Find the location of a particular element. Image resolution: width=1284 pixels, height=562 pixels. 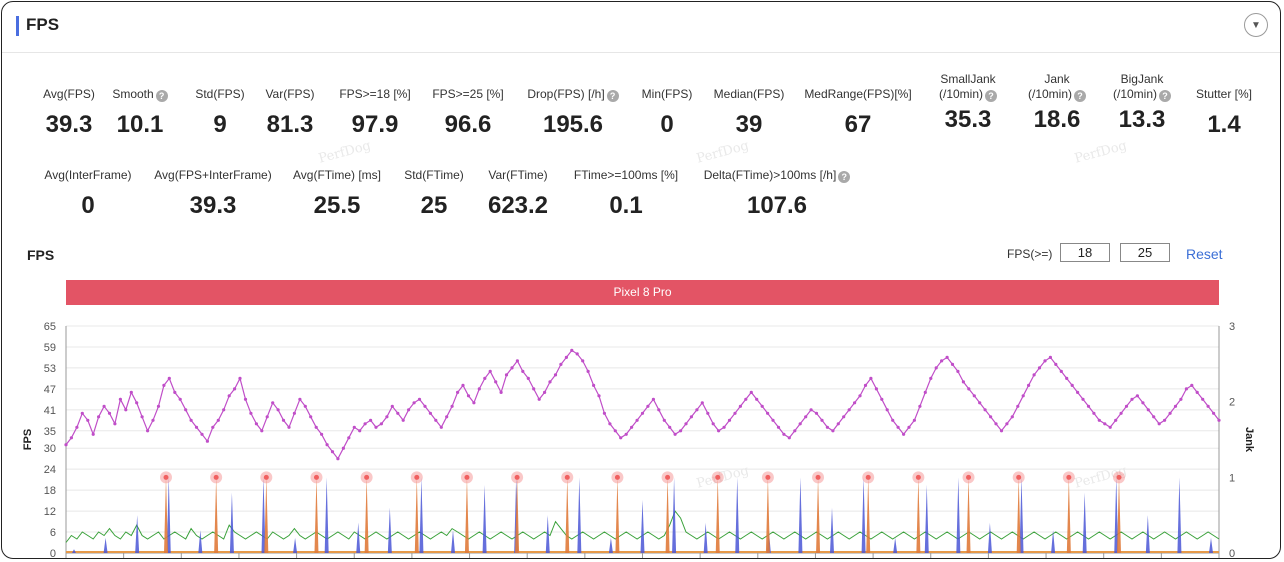

y-tick-label: 65 is located at coordinates (50, 327).